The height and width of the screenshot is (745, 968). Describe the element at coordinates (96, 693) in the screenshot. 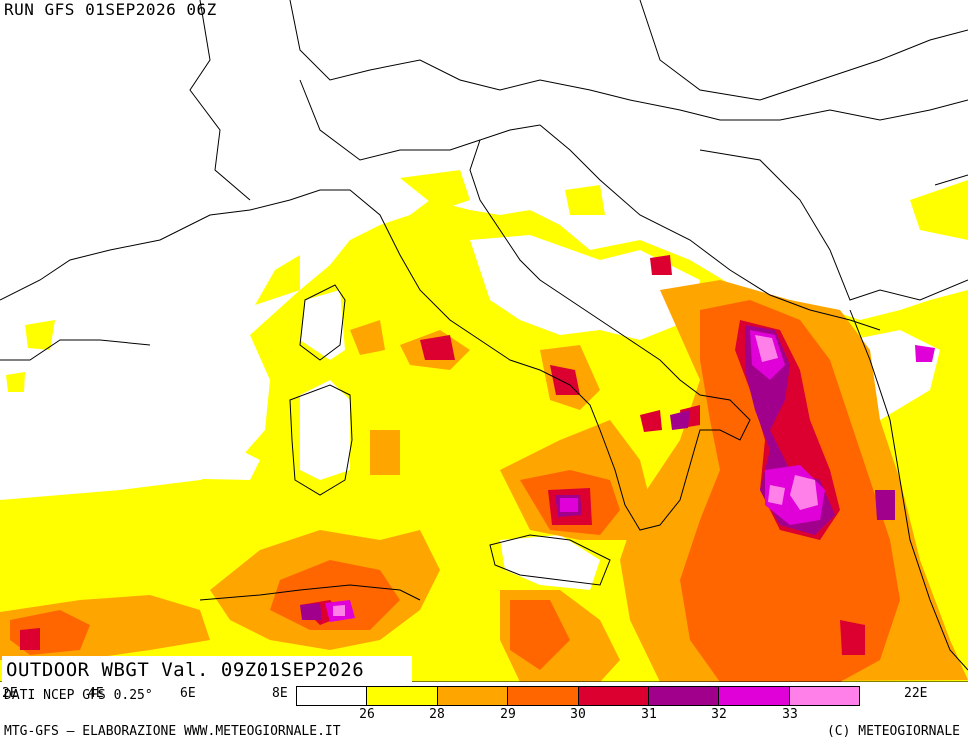

I see `lon-label-4e: 4E` at that location.